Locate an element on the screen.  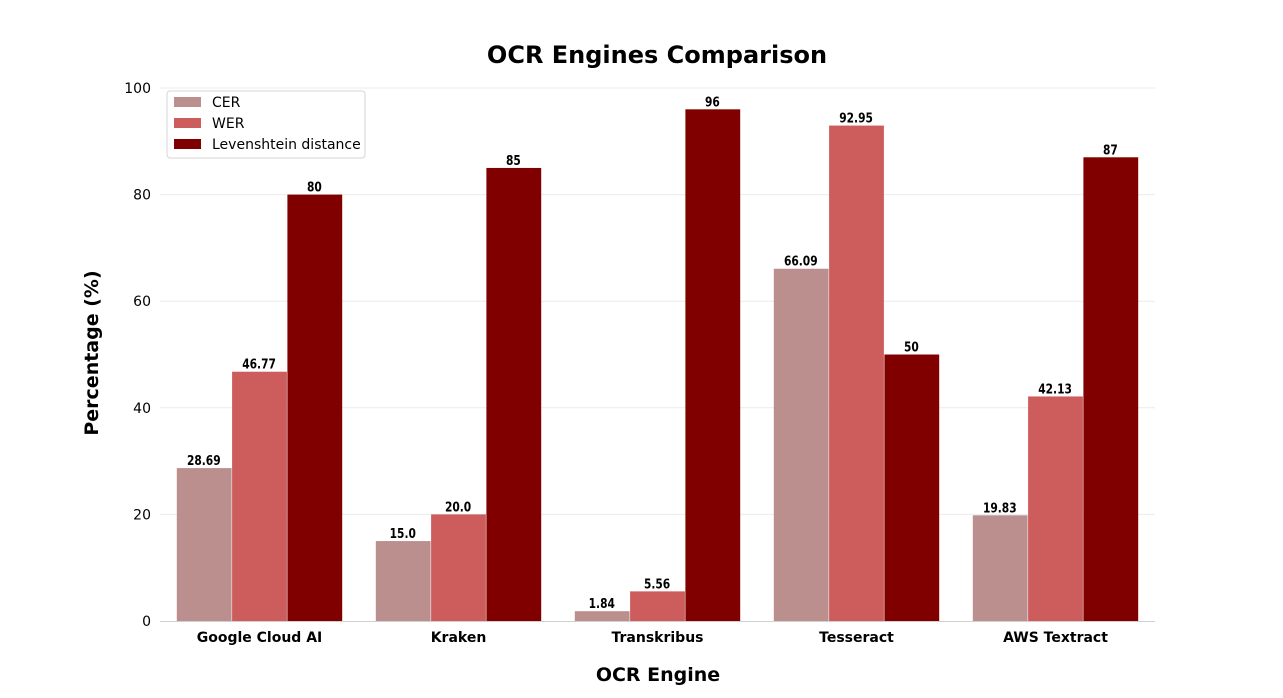
legend: CER WER Levenshtein distance is located at coordinates (266, 124).